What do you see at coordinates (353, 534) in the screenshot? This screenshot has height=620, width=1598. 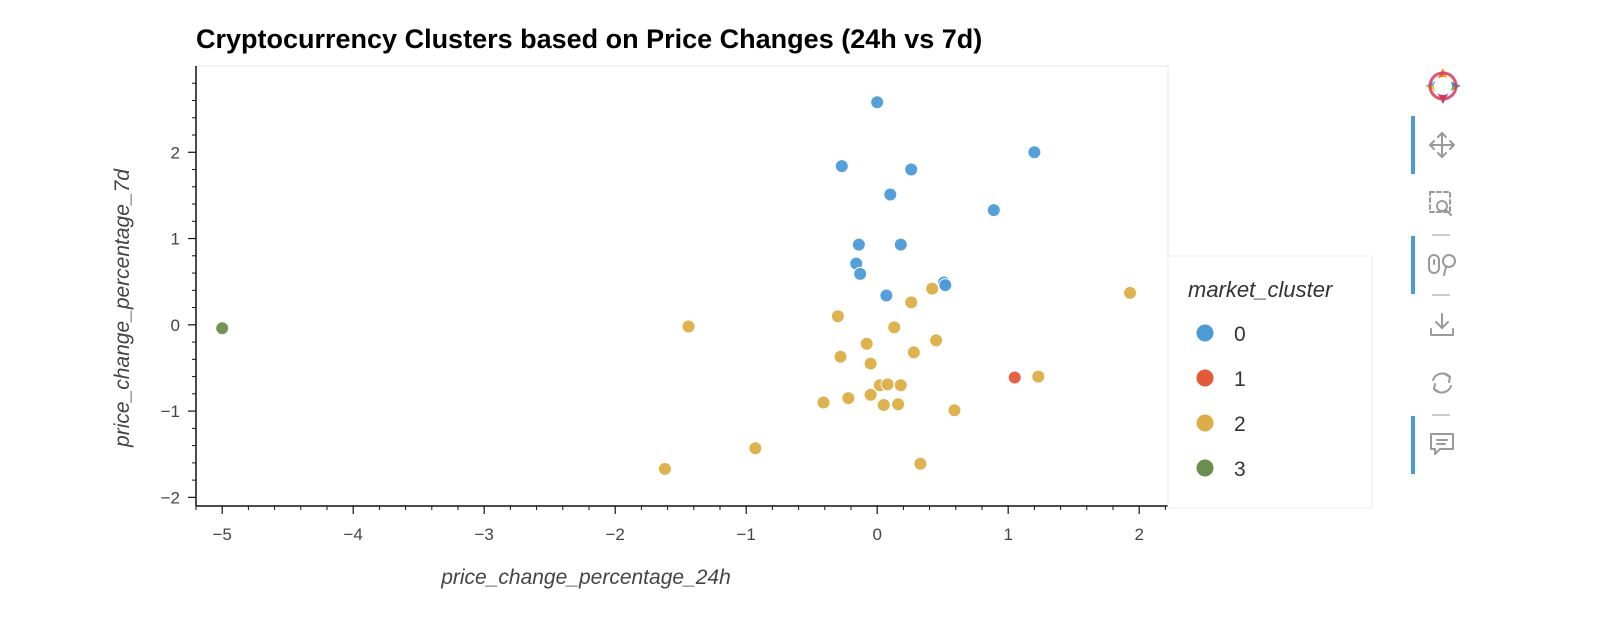 I see `x-tick-label: −4` at bounding box center [353, 534].